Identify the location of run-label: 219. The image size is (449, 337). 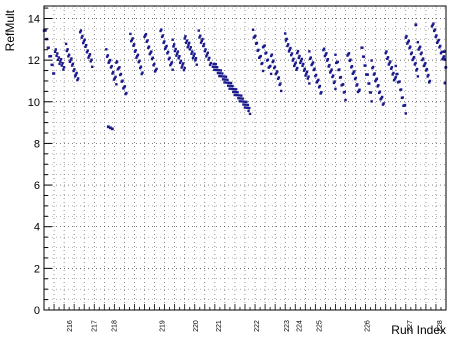
(163, 326).